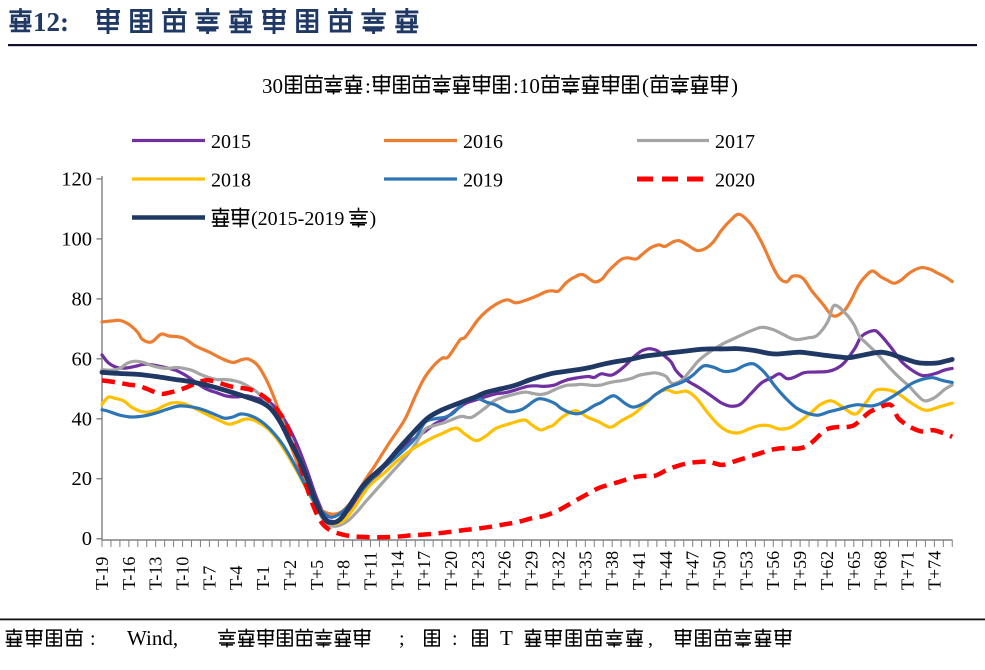  I want to click on svg-text: T+47, so click(693, 570).